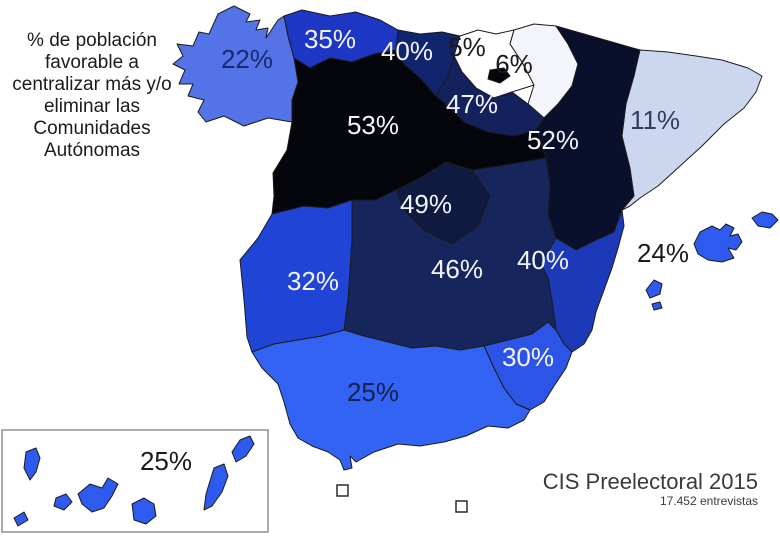  I want to click on island-mallorca, so click(718, 243).